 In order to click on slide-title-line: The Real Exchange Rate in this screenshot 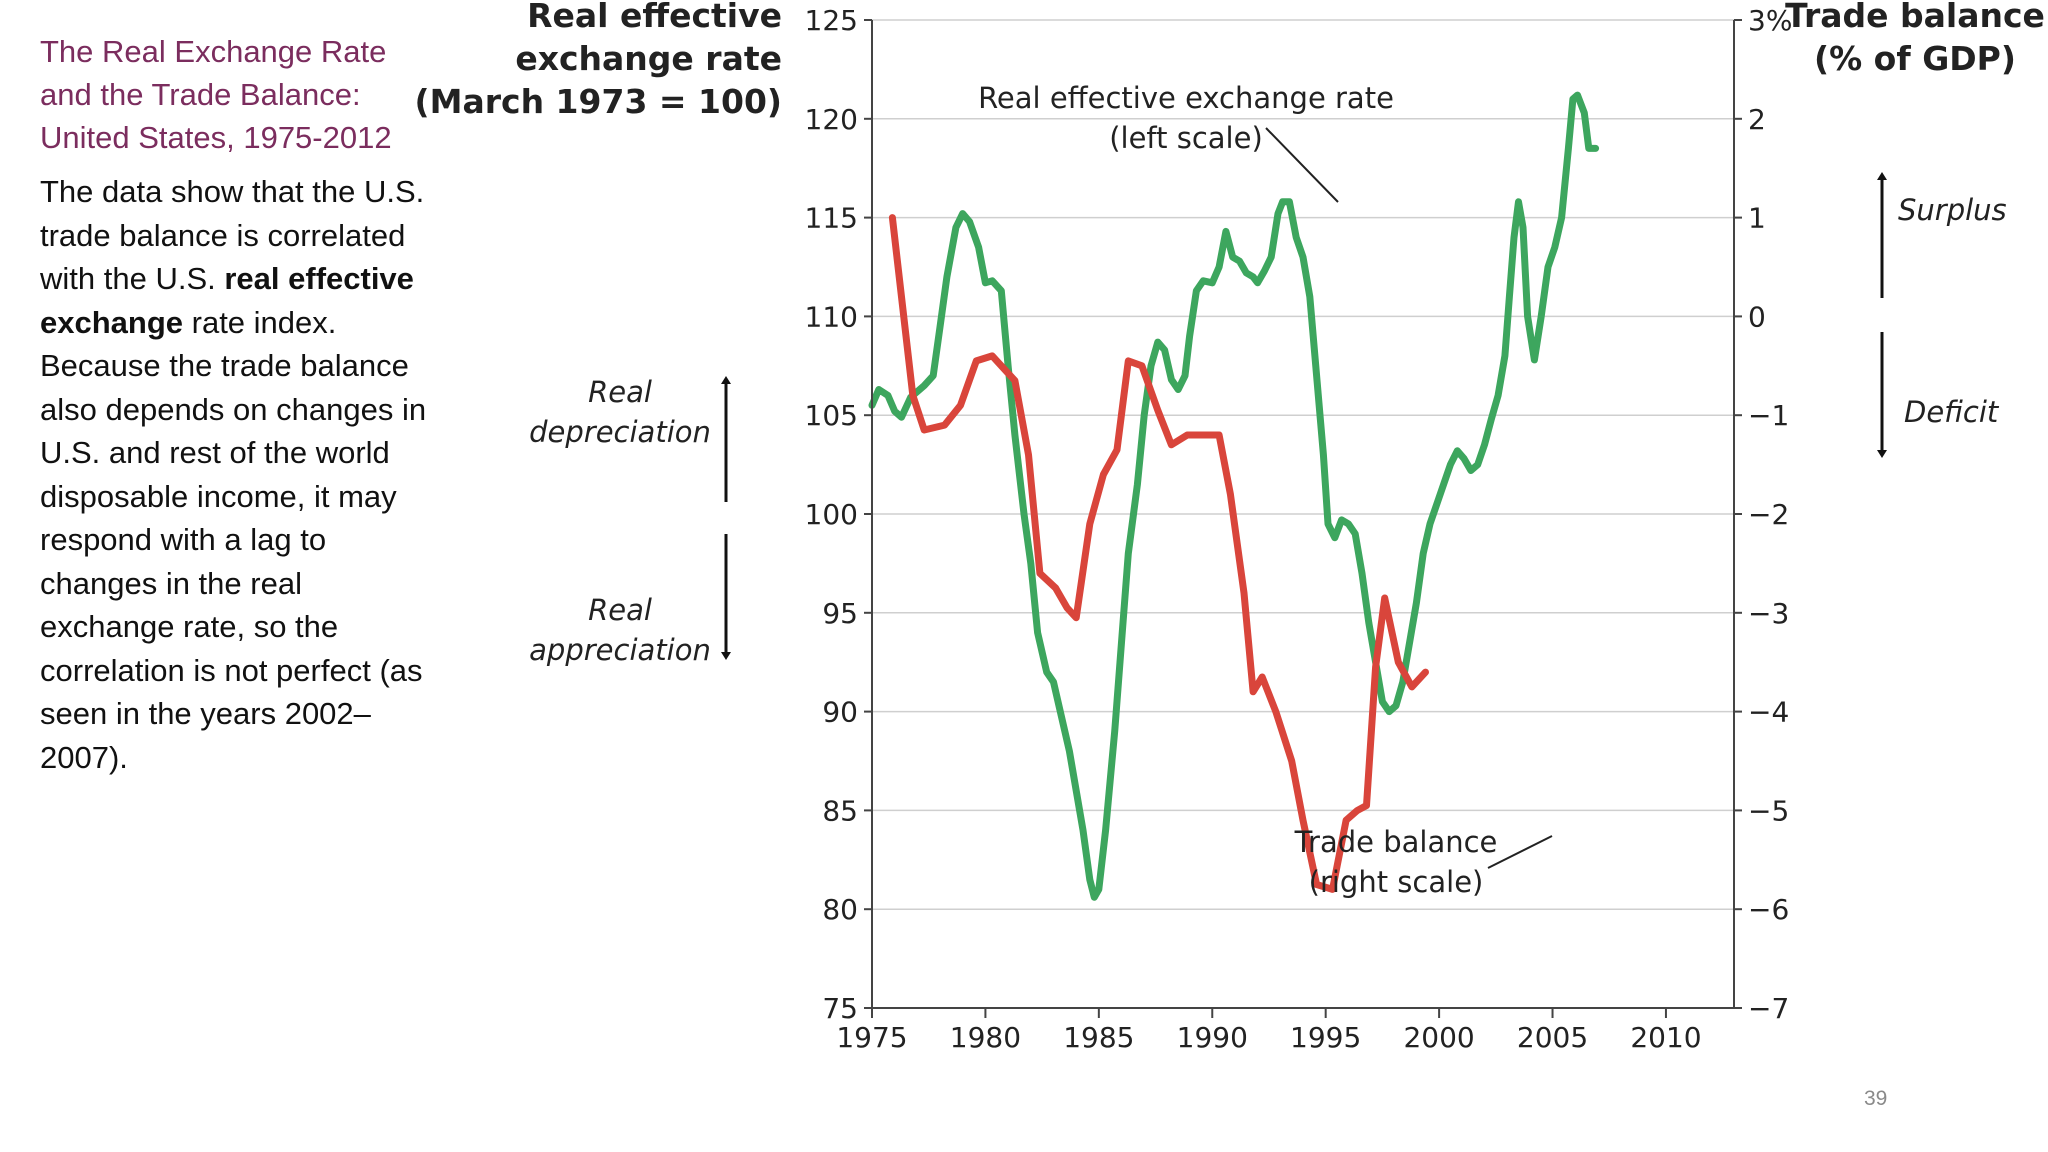, I will do `click(213, 51)`.